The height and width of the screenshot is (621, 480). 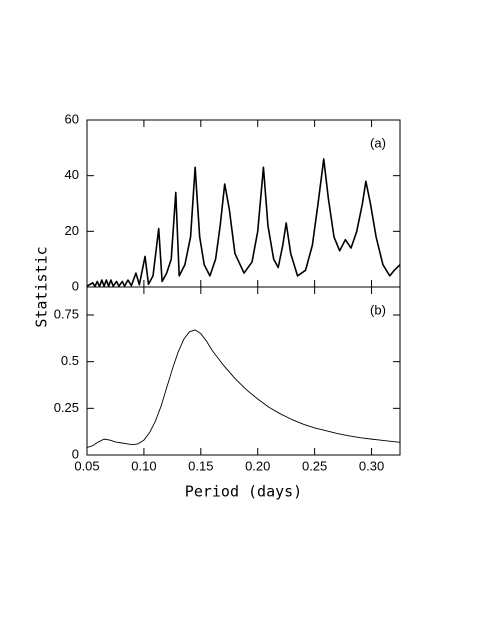 I want to click on panel-annotation: (a), so click(x=378, y=142).